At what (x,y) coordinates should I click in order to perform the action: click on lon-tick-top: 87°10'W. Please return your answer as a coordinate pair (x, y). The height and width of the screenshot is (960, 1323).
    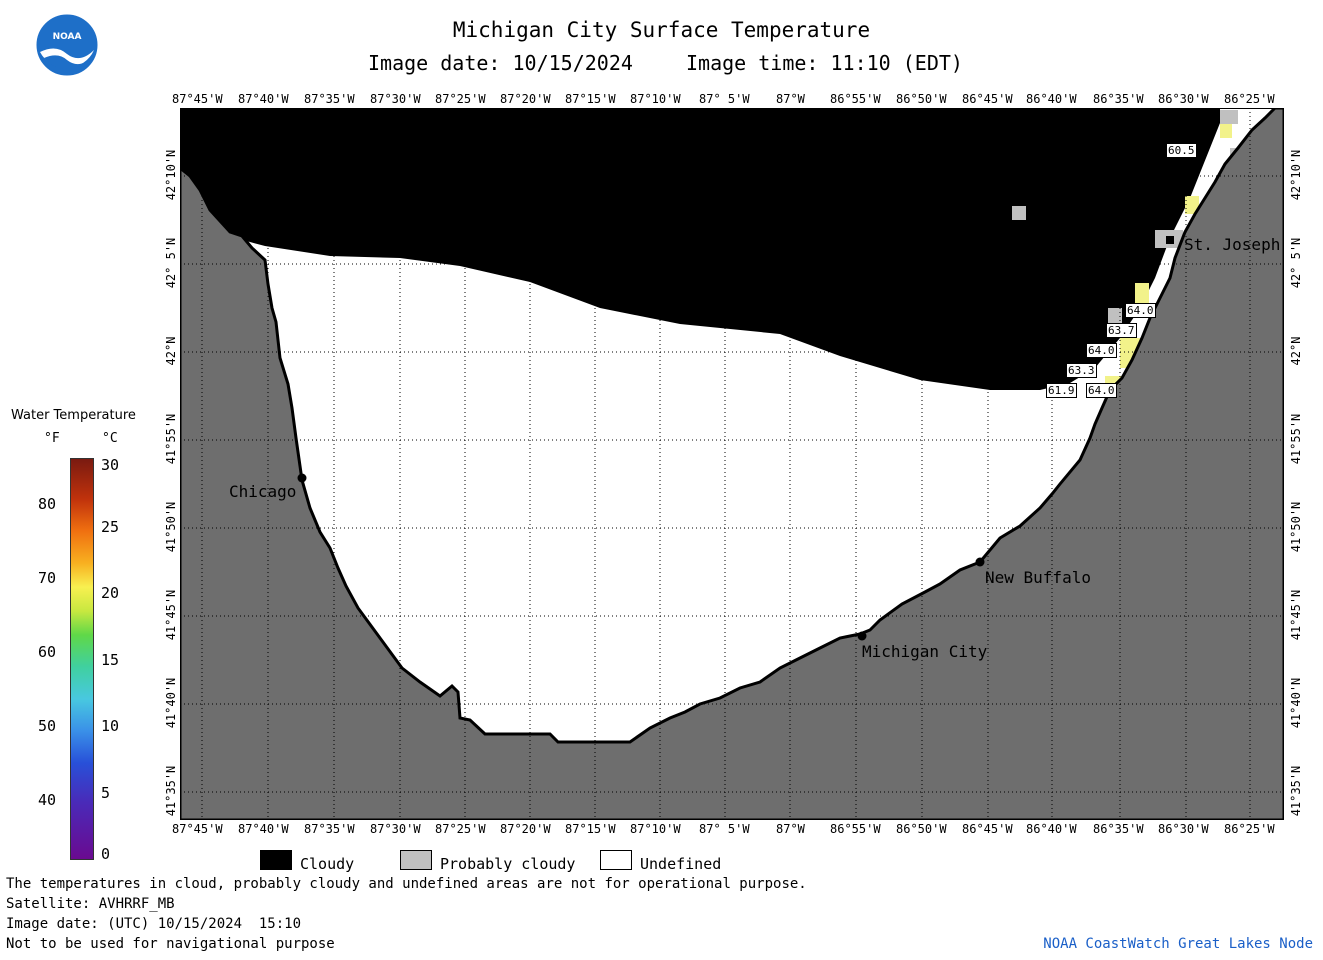
    Looking at the image, I should click on (655, 99).